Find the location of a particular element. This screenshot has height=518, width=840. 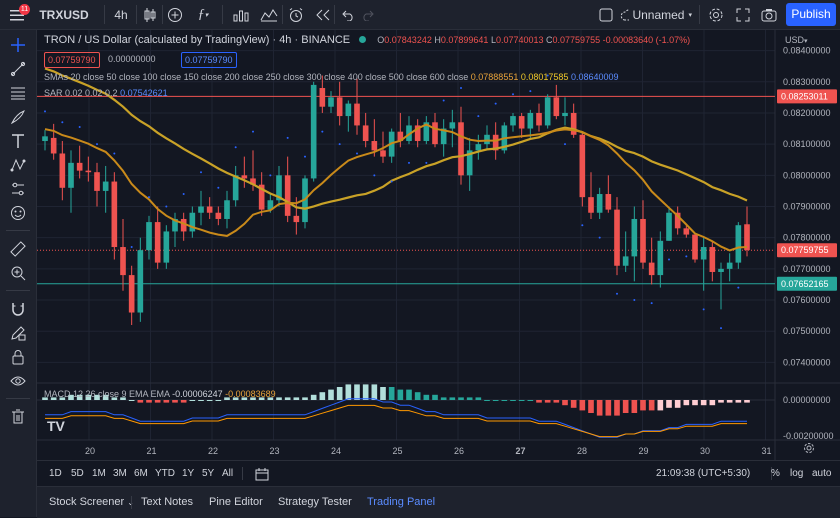

range-5y: 5Y is located at coordinates (208, 473).